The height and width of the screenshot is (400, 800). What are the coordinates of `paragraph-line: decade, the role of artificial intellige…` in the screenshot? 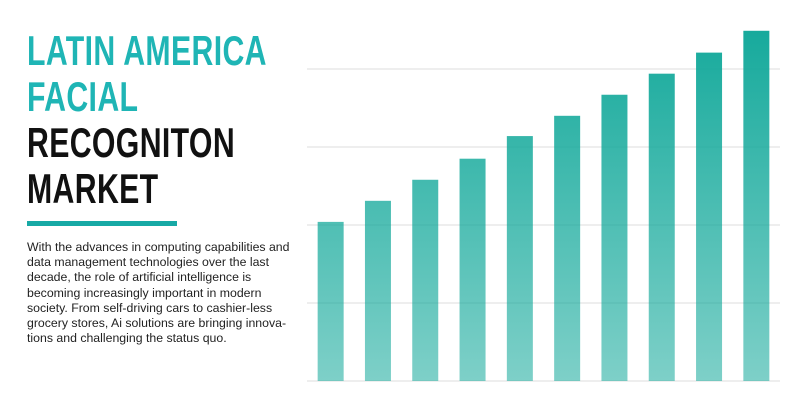 It's located at (139, 277).